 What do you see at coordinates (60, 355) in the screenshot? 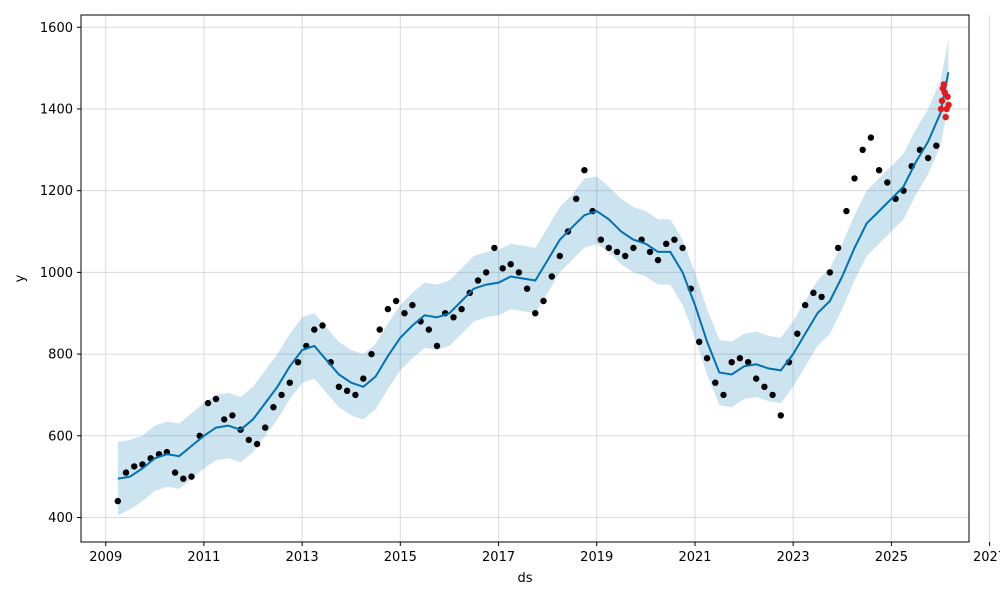
I see `y-tick-label: 800` at bounding box center [60, 355].